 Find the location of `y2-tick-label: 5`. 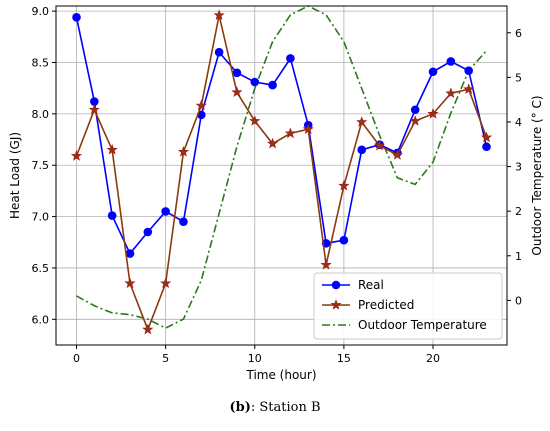

y2-tick-label: 5 is located at coordinates (518, 77).